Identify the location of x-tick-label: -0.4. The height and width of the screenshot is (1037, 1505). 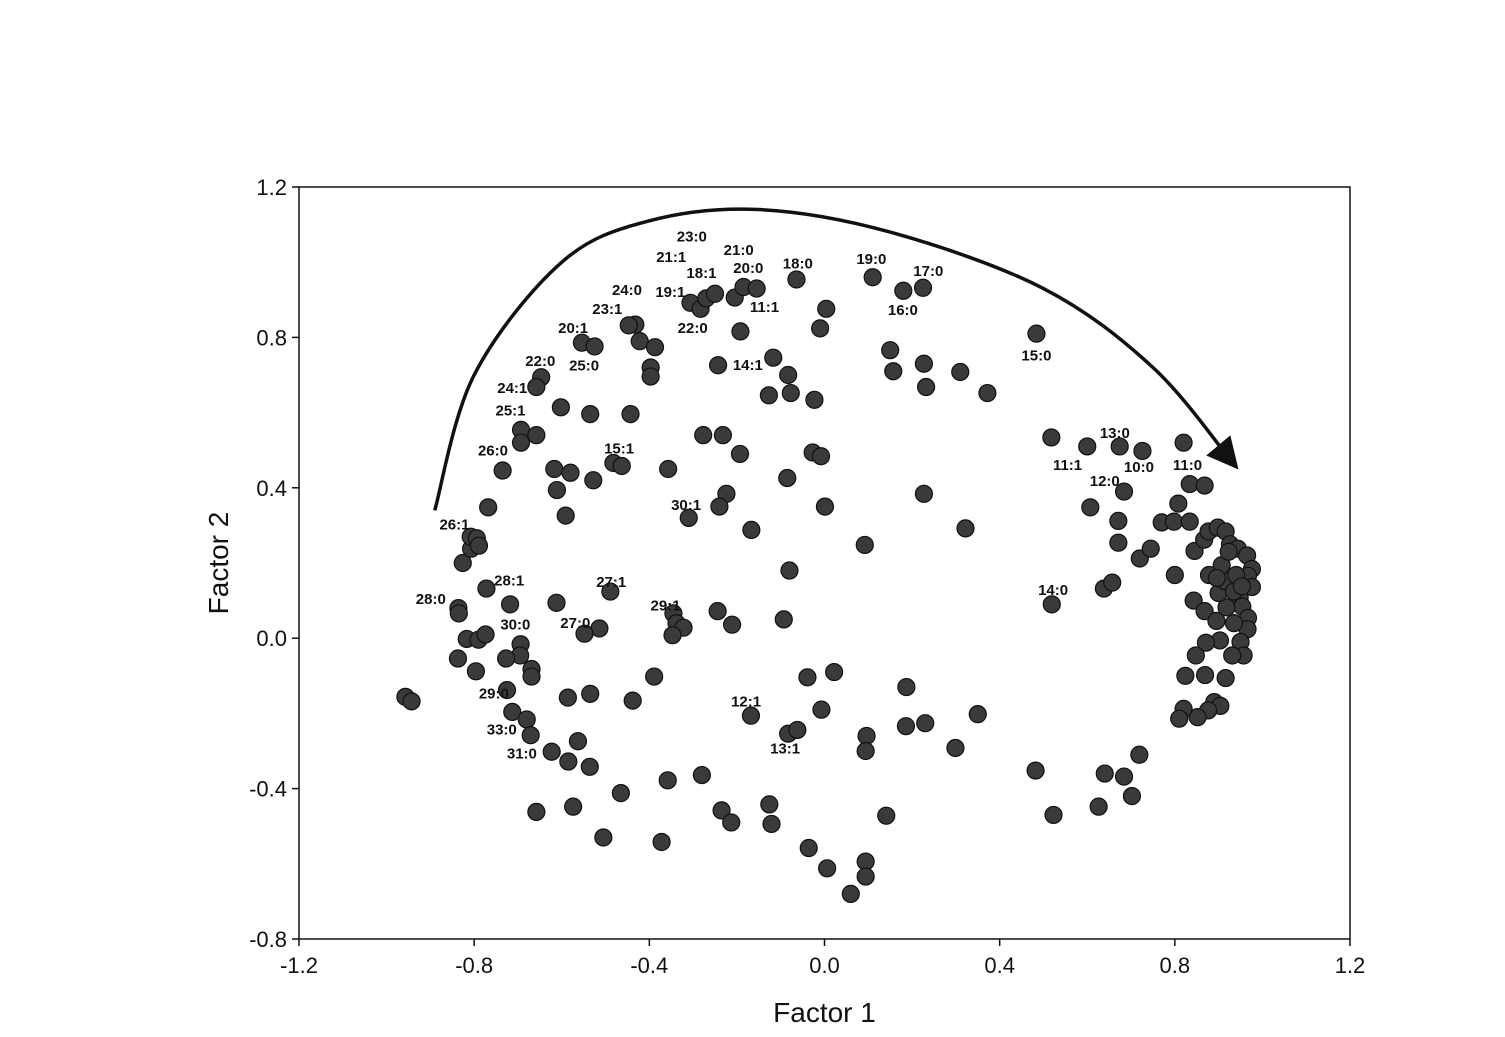
(649, 965).